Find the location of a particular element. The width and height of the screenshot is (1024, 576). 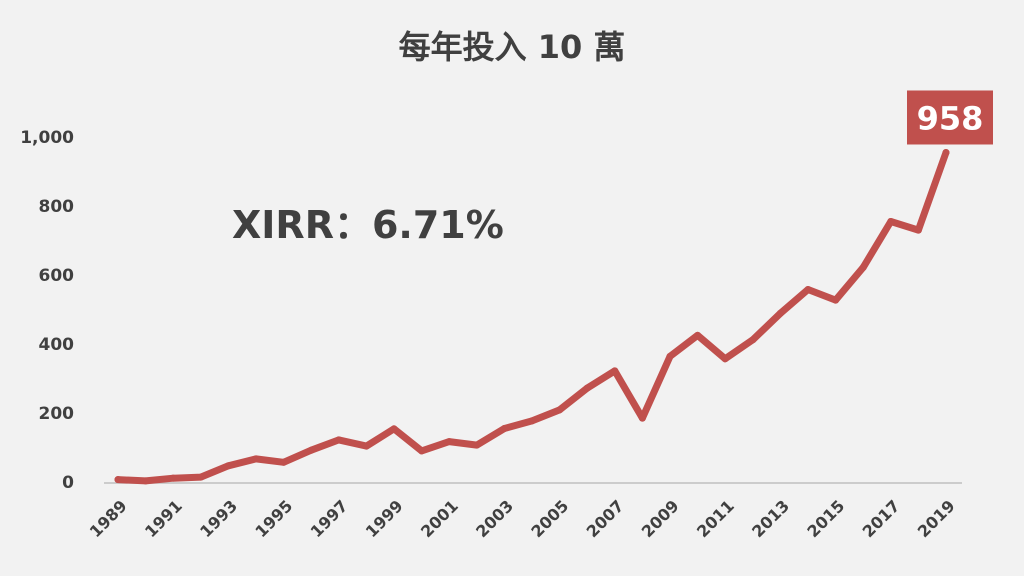

x-tick-label: 2015 is located at coordinates (825, 518).